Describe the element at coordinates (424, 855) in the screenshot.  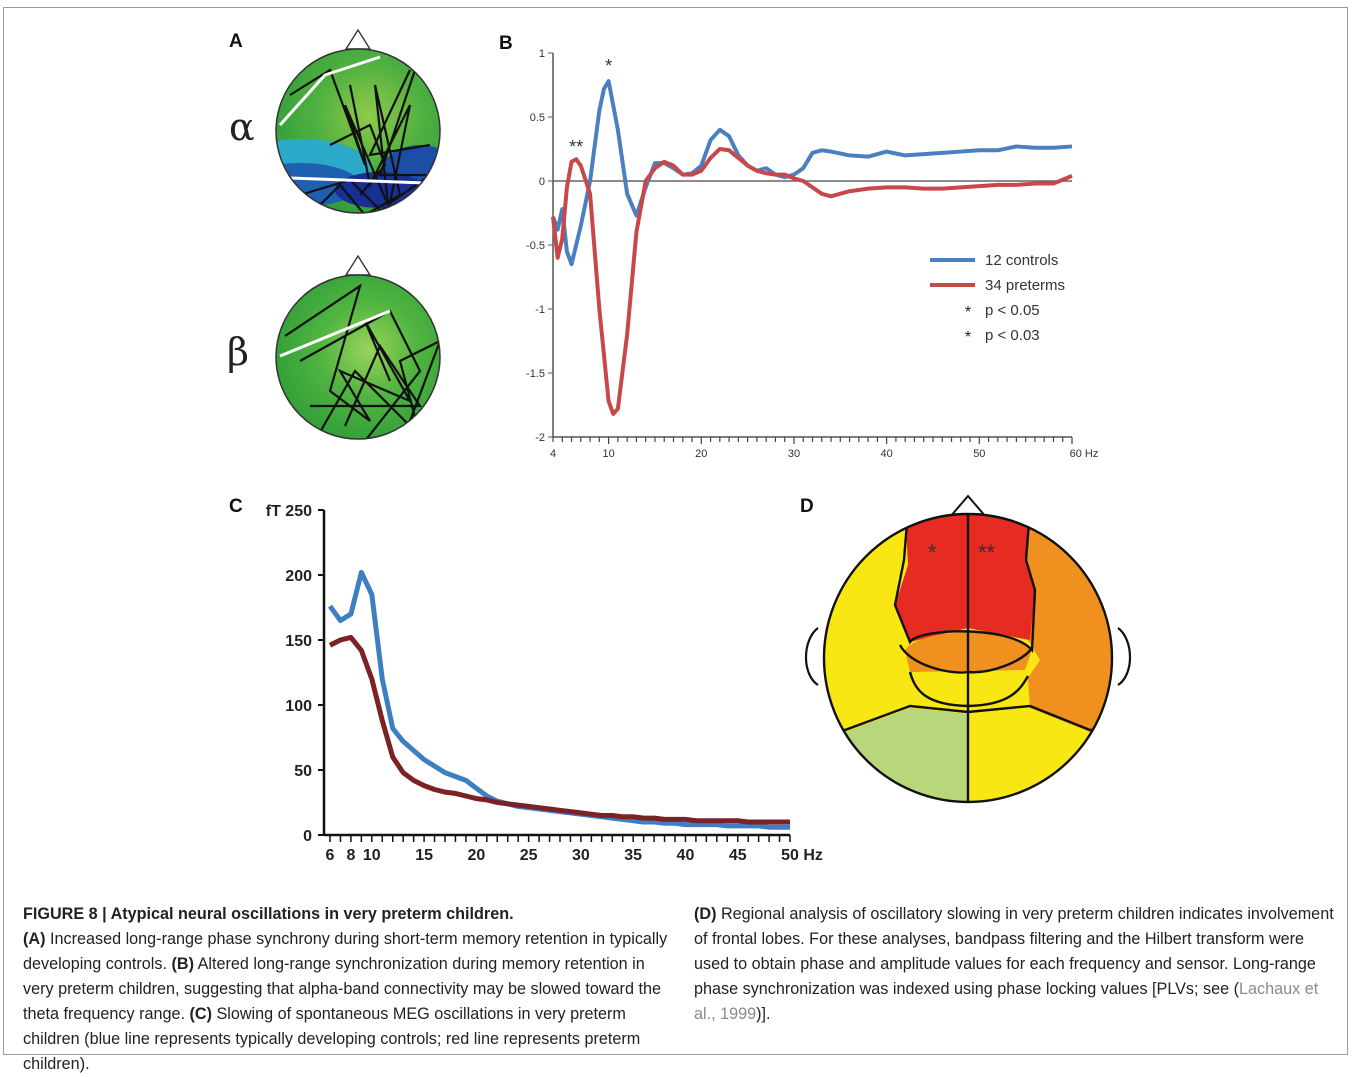
I see `c-x-tick-label: 15` at that location.